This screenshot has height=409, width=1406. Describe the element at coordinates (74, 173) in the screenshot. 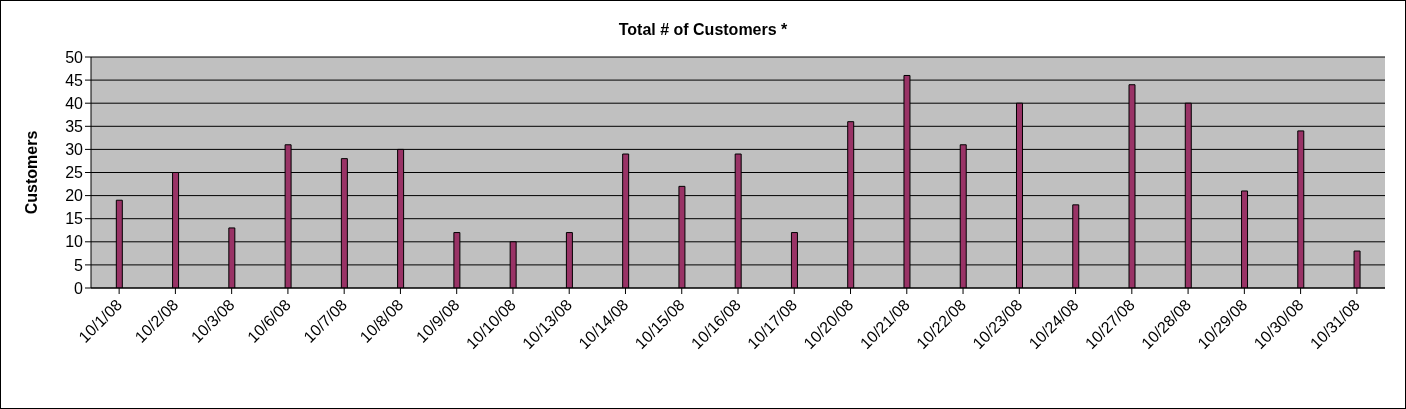

I see `y-tick-label: 25` at that location.